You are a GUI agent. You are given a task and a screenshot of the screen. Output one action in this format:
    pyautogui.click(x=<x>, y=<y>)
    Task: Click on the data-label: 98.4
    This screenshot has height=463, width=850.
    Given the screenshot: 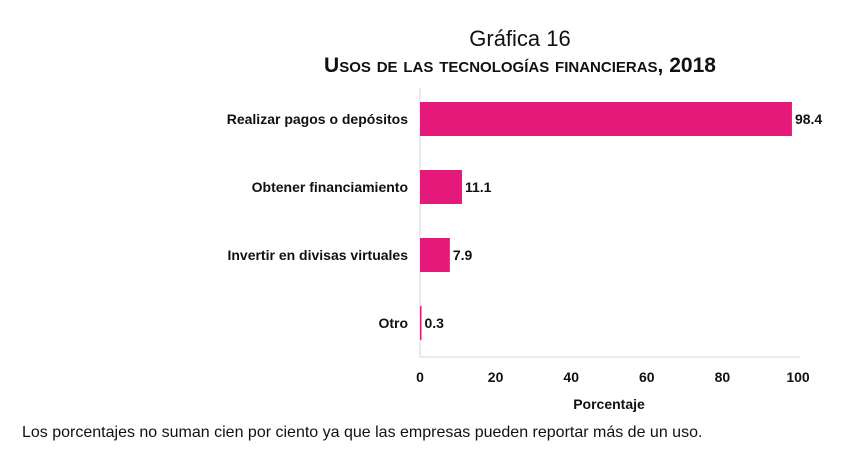 What is the action you would take?
    pyautogui.click(x=808, y=119)
    